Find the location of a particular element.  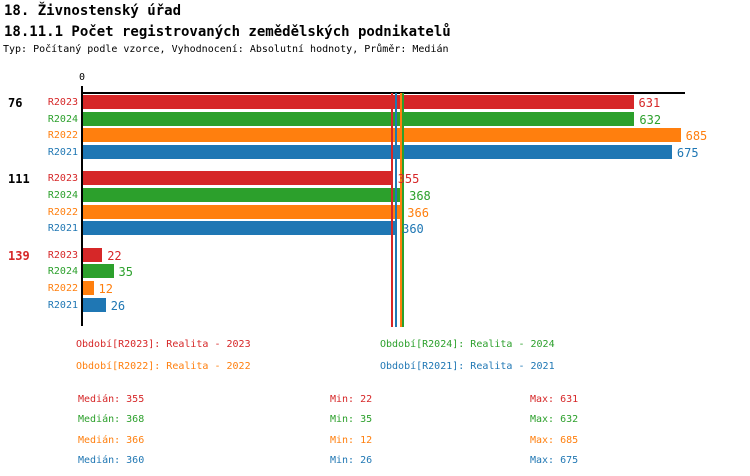

bar-value-label: 35 is located at coordinates (125, 272).